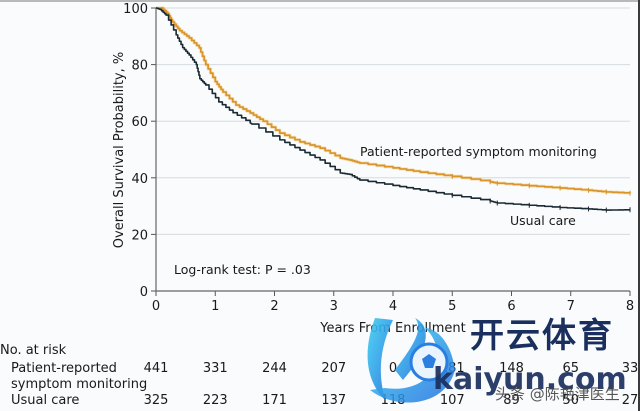 This screenshot has width=640, height=411. What do you see at coordinates (139, 66) in the screenshot?
I see `y-tick-label: 80` at bounding box center [139, 66].